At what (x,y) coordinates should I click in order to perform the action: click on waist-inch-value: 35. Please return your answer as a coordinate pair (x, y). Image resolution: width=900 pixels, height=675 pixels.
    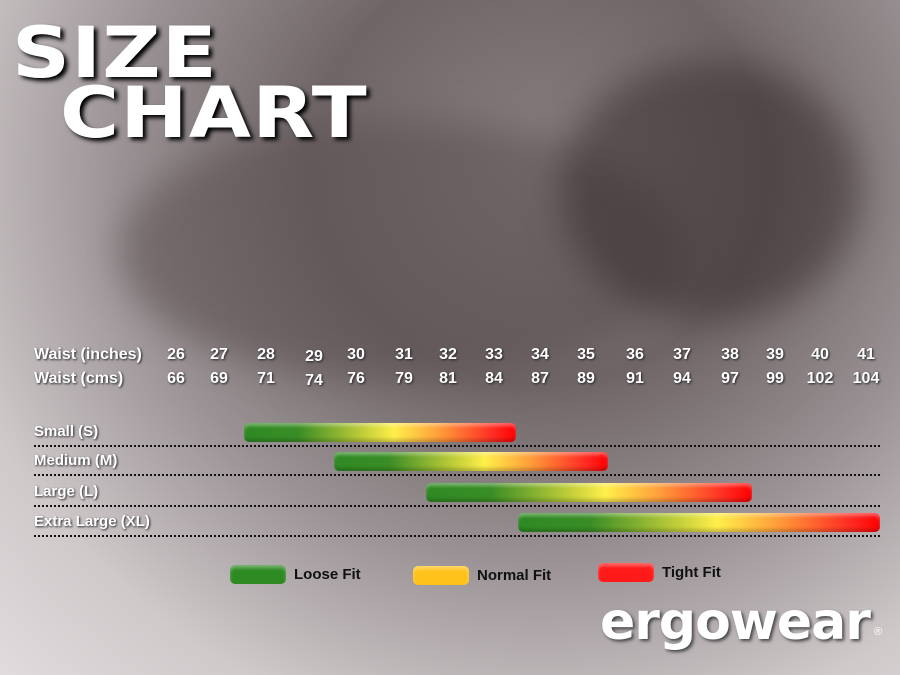
    Looking at the image, I should click on (586, 354).